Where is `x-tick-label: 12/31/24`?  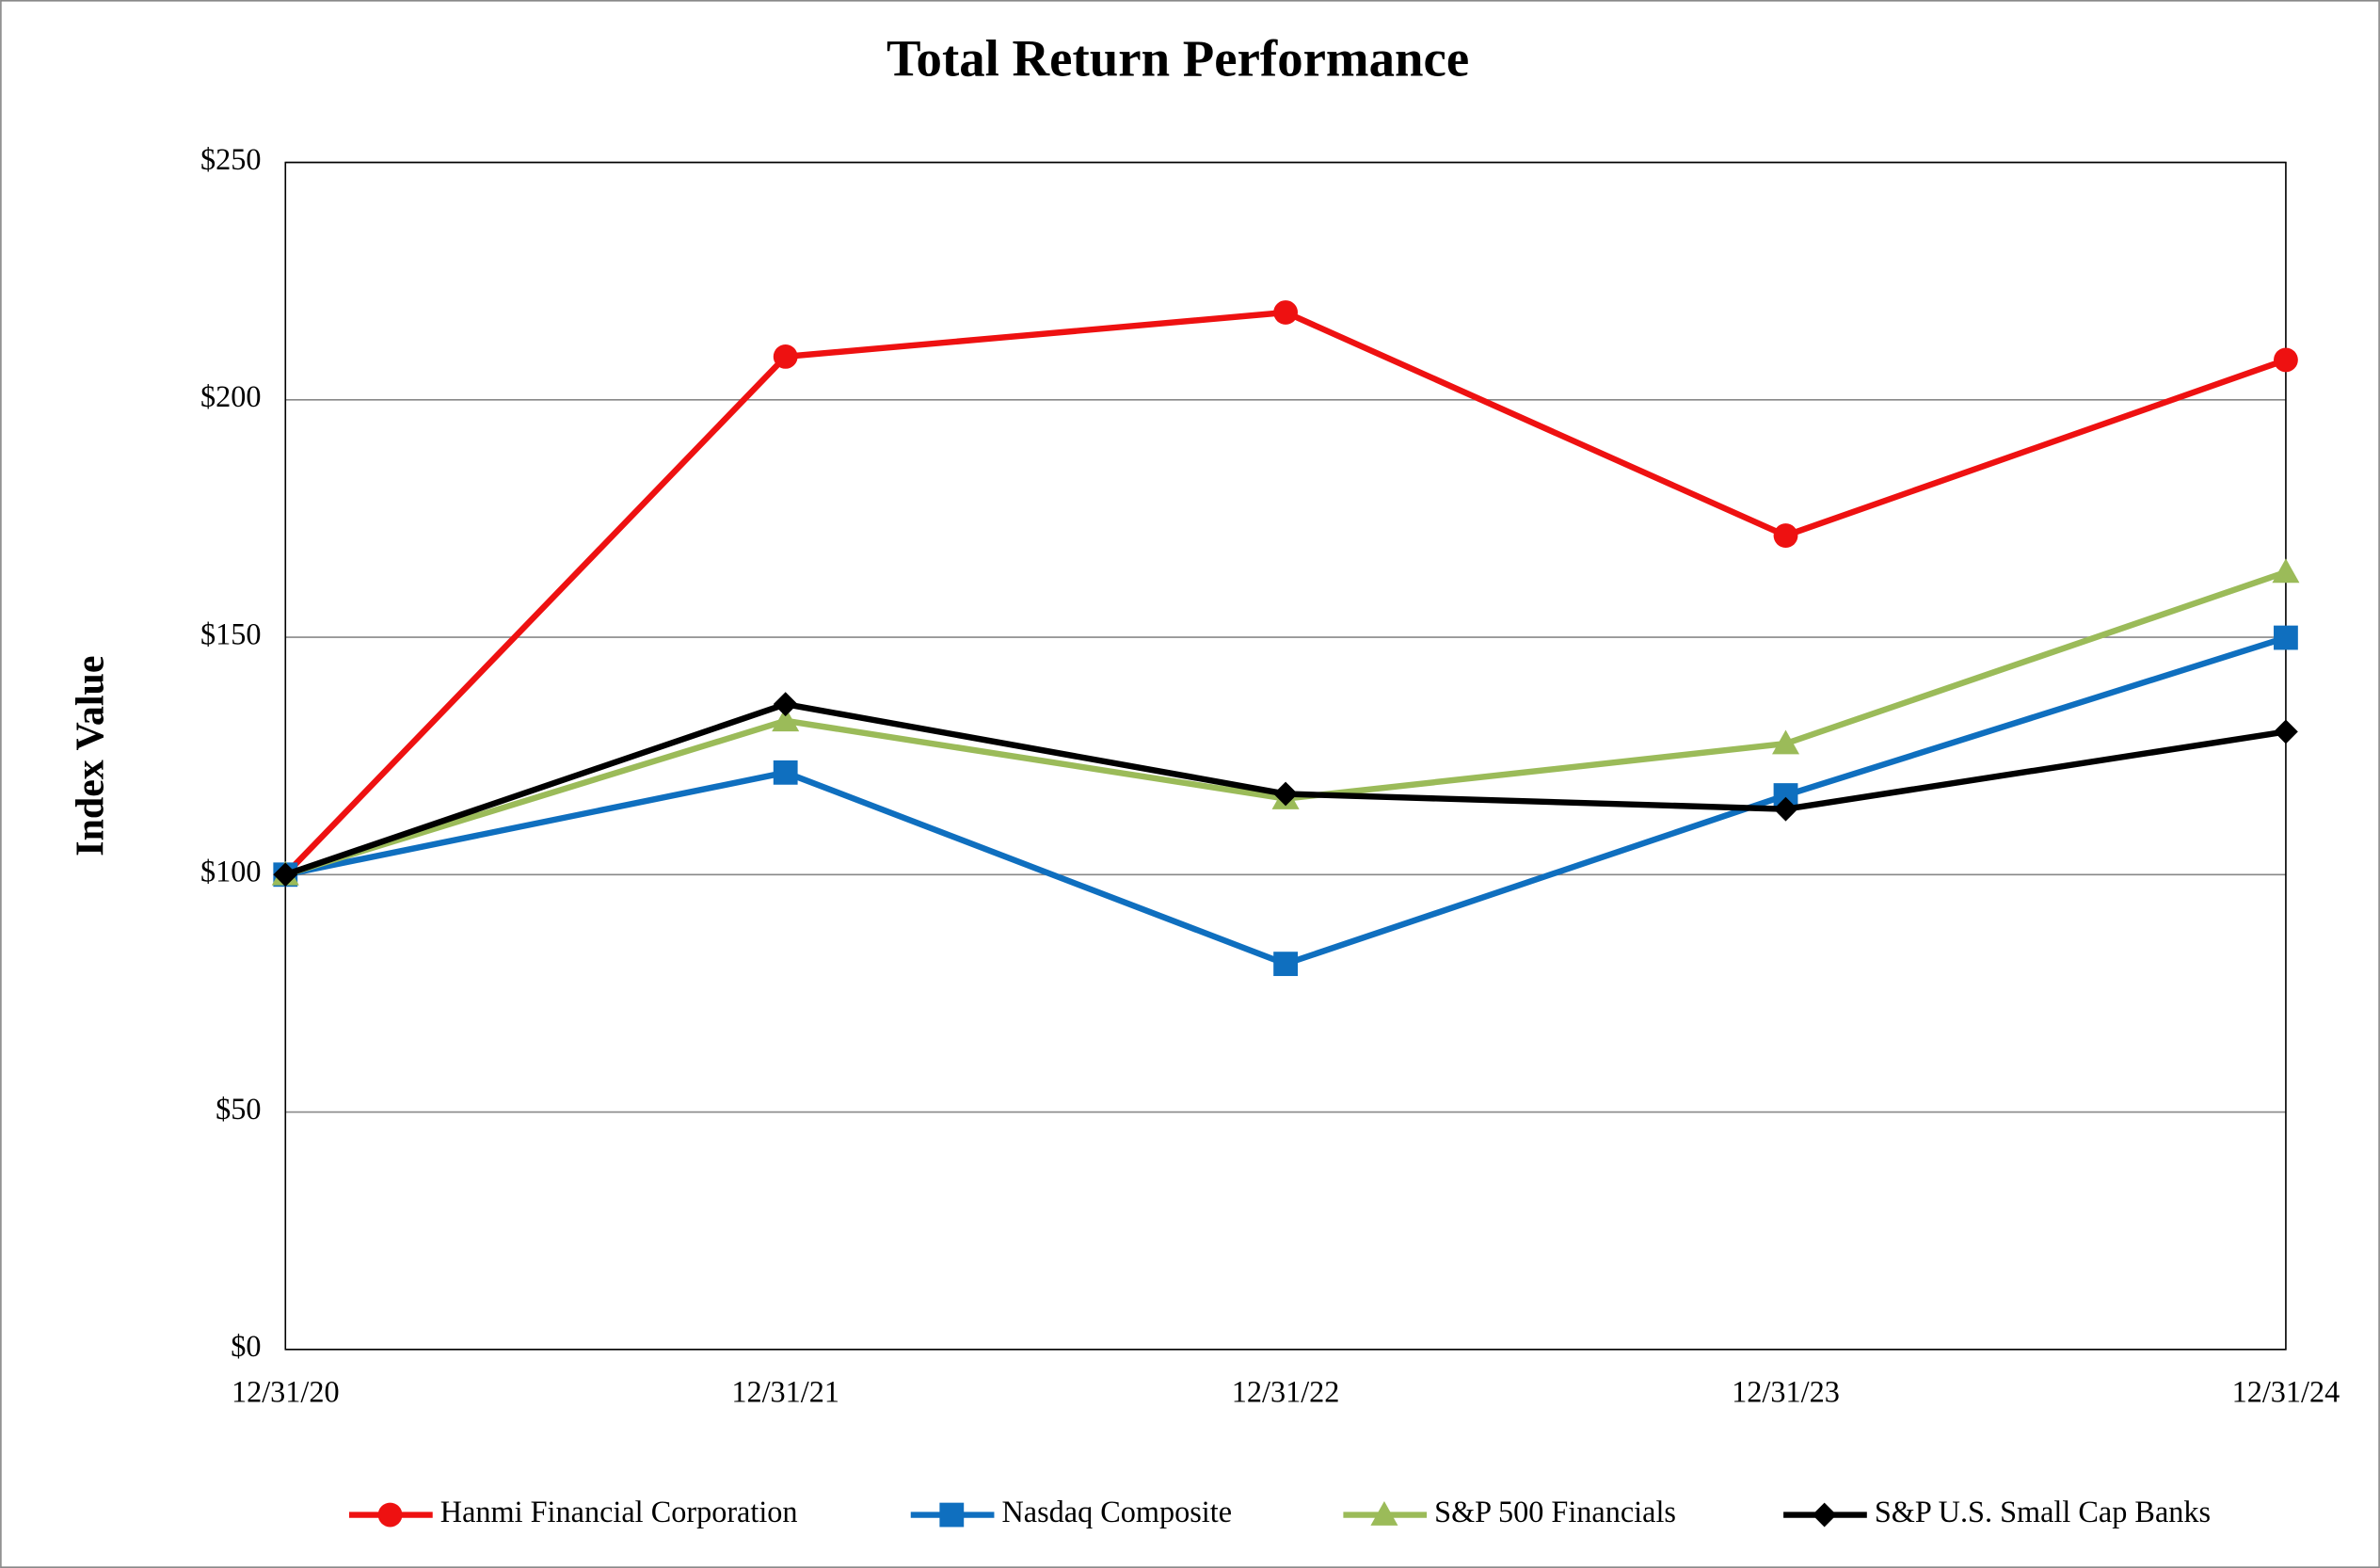 x-tick-label: 12/31/24 is located at coordinates (2286, 1392).